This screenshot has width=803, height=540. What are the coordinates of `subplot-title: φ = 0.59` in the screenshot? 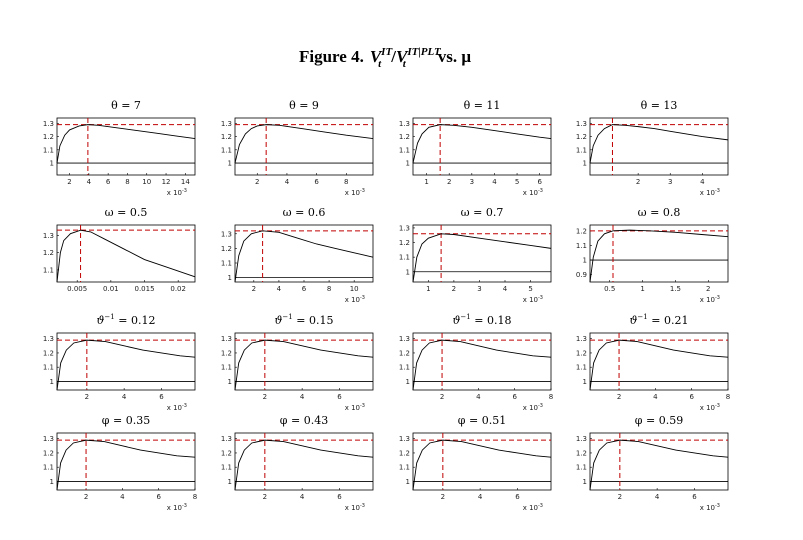 It's located at (659, 420).